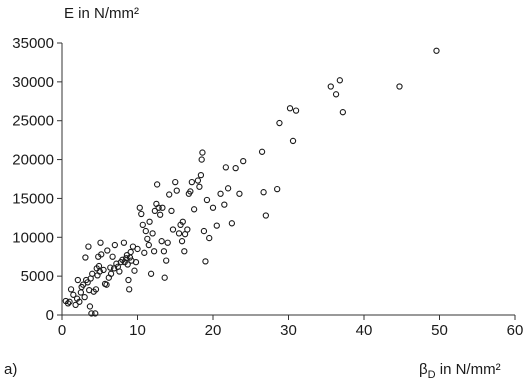 The image size is (523, 381). I want to click on y-tick-label: 0, so click(50, 315).